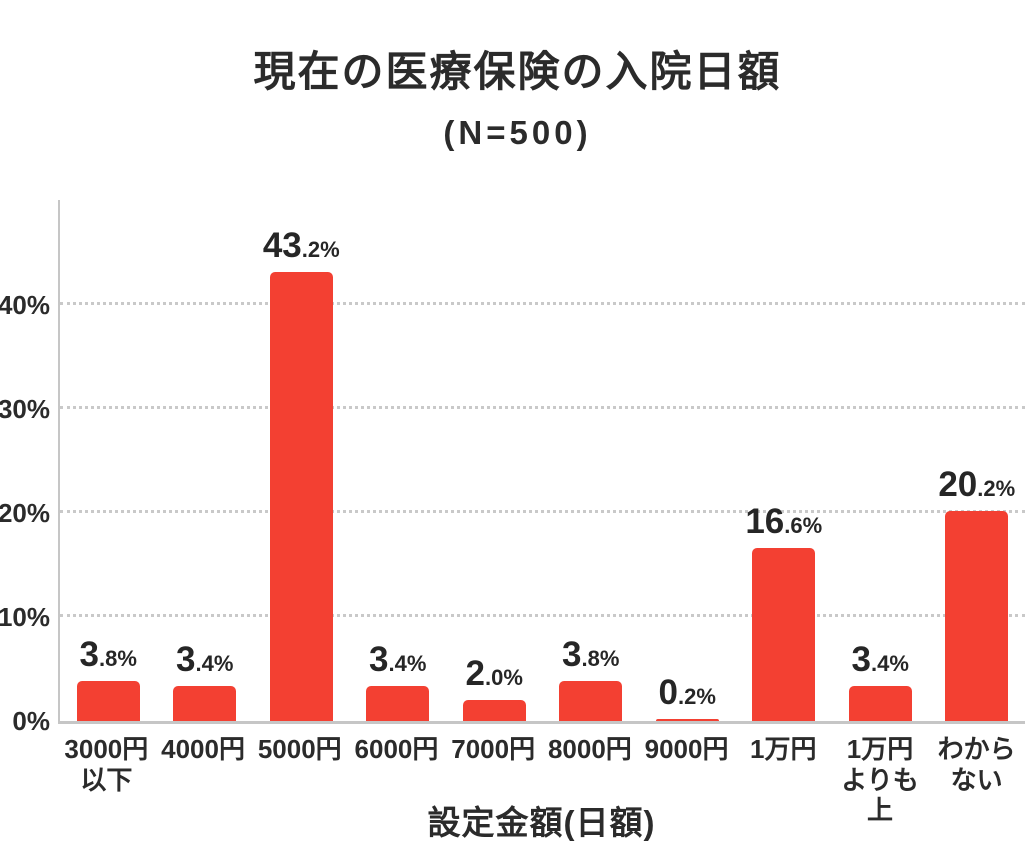 This screenshot has width=1035, height=867. Describe the element at coordinates (686, 749) in the screenshot. I see `x-tick-label: 9000円` at that location.